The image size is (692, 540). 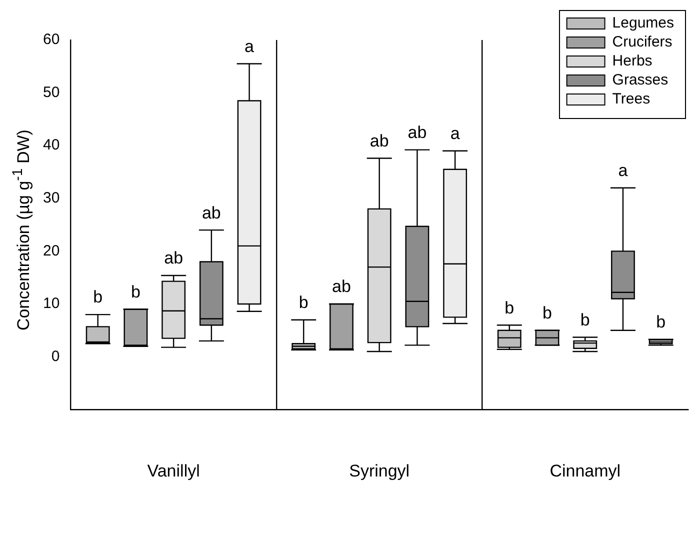 What do you see at coordinates (631, 99) in the screenshot?
I see `legend-label: Trees` at bounding box center [631, 99].